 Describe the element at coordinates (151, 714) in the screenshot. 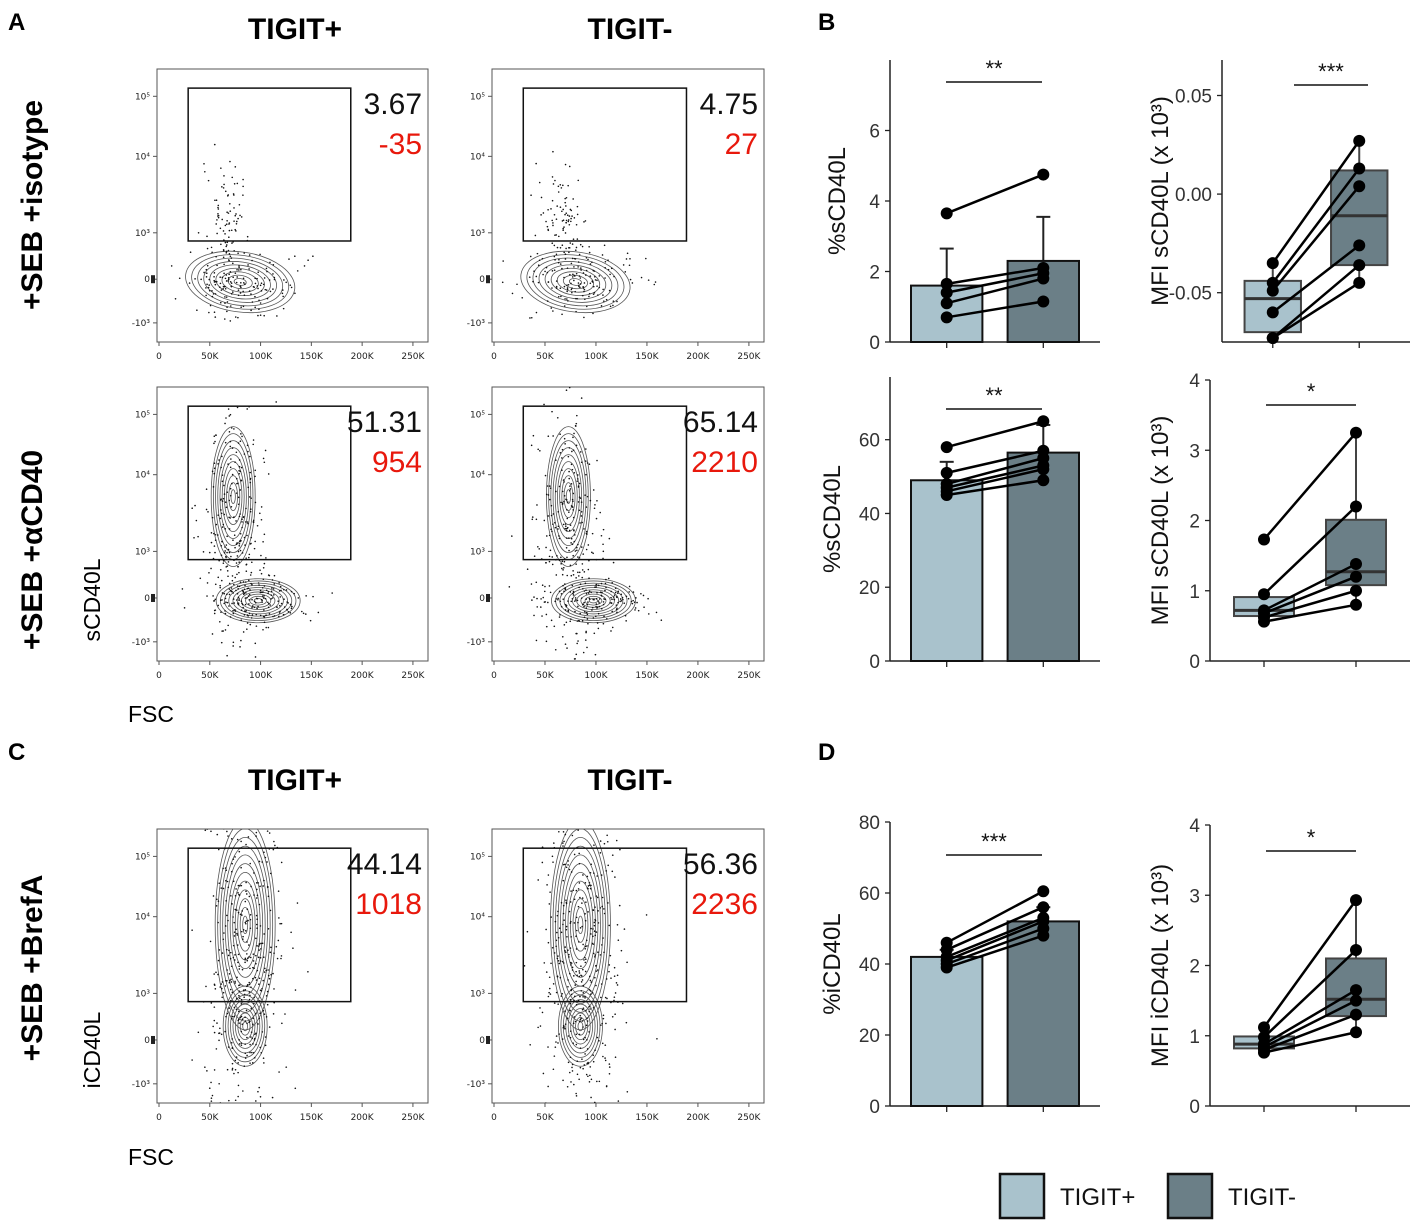

I see `flow-xlabel-fsc: FSC` at that location.